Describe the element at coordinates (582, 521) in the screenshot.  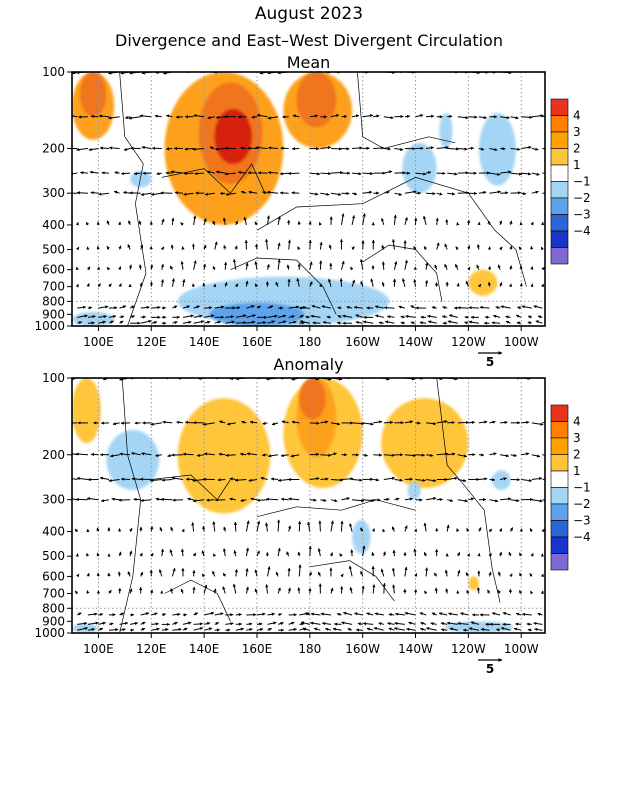
I see `colorbar-label: −3` at that location.